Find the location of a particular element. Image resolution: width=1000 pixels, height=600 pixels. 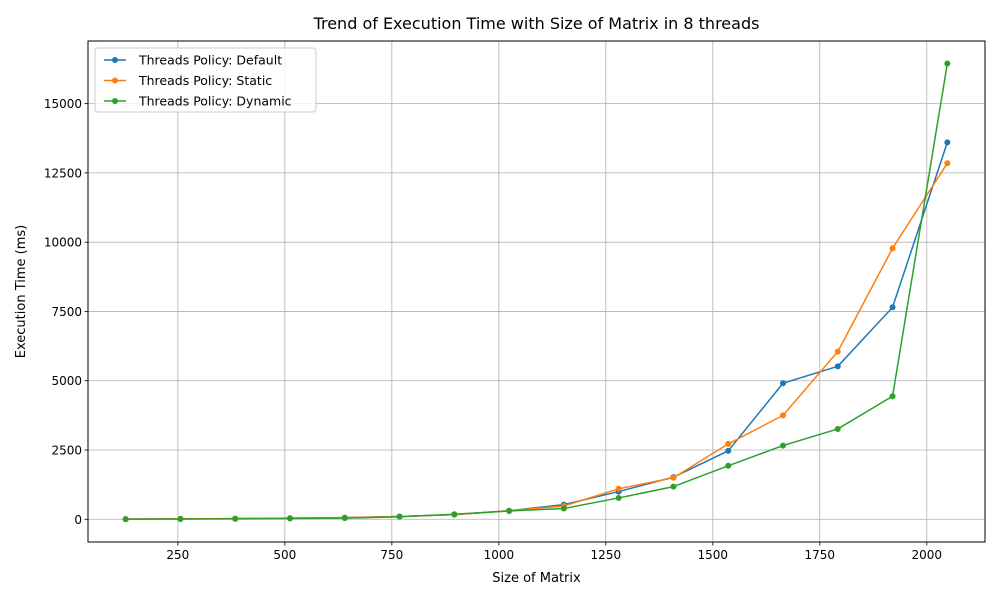

legend-label: Threads Policy: Static is located at coordinates (205, 80).